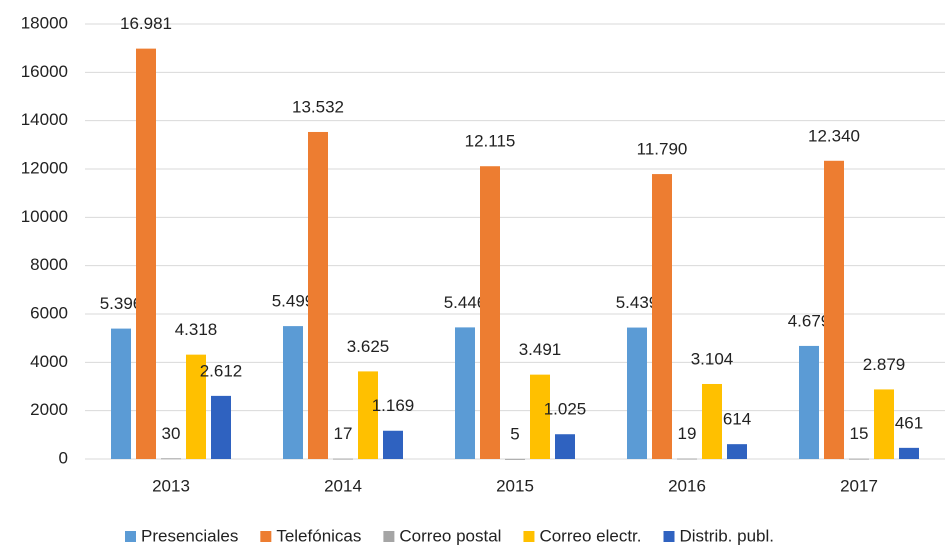  What do you see at coordinates (49, 409) in the screenshot?
I see `y-tick-label: 2000` at bounding box center [49, 409].